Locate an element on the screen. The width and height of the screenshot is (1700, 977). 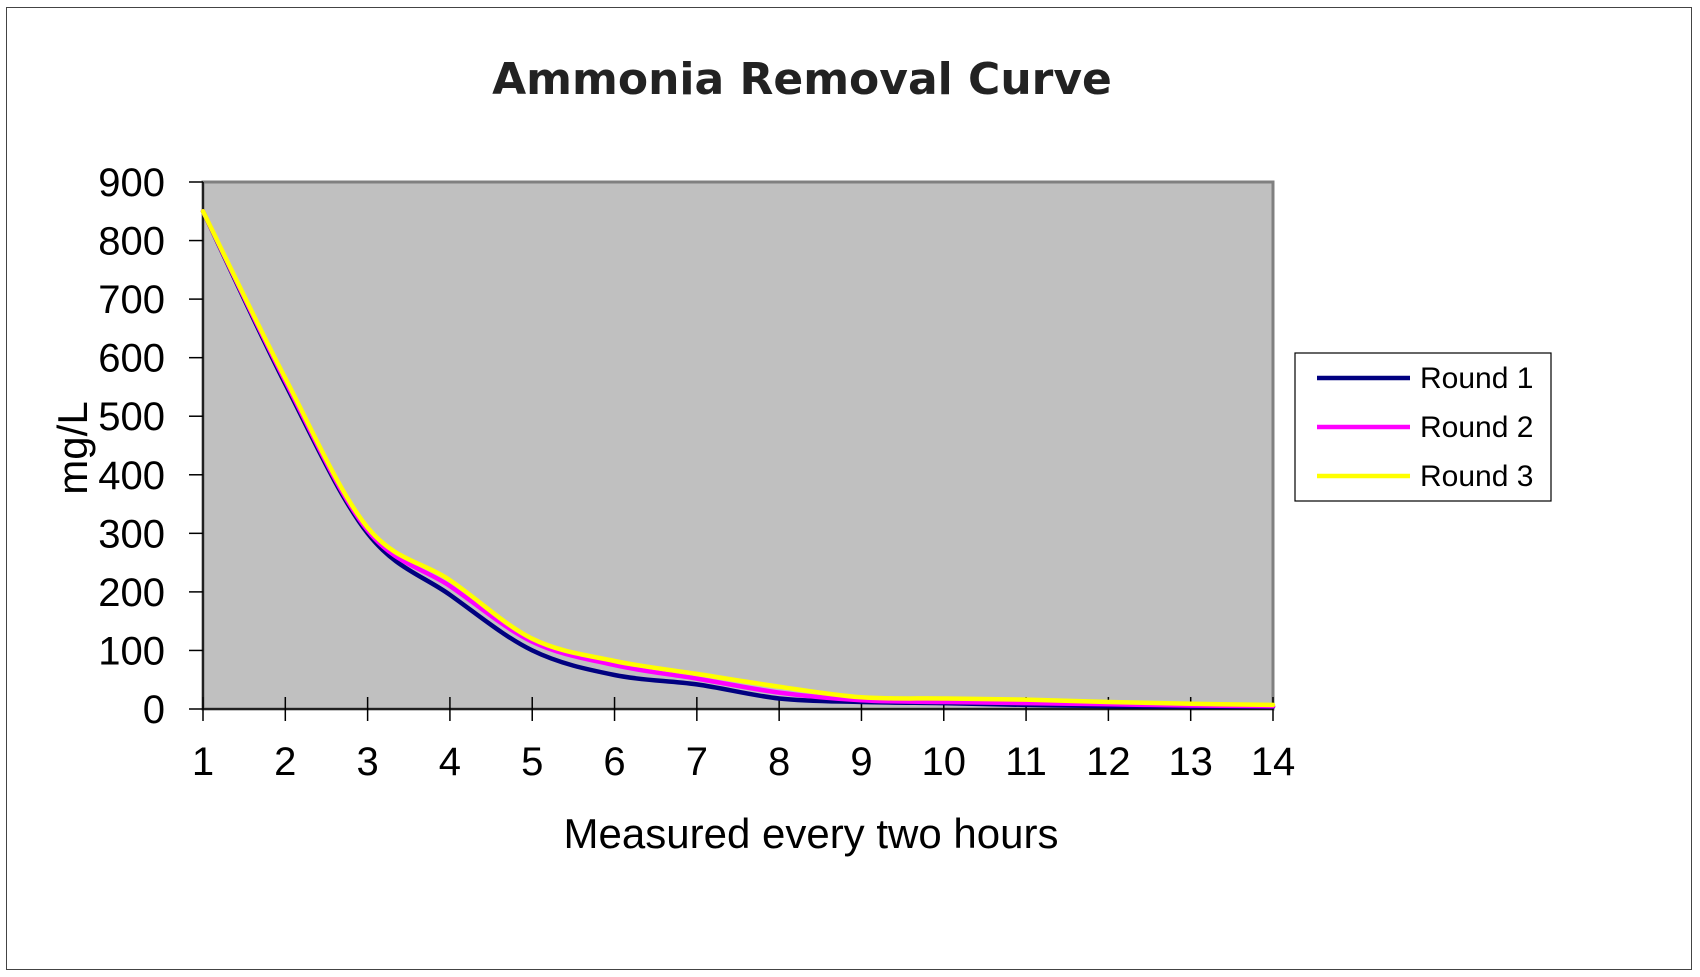
x-tick-label: 13 is located at coordinates (1190, 762).